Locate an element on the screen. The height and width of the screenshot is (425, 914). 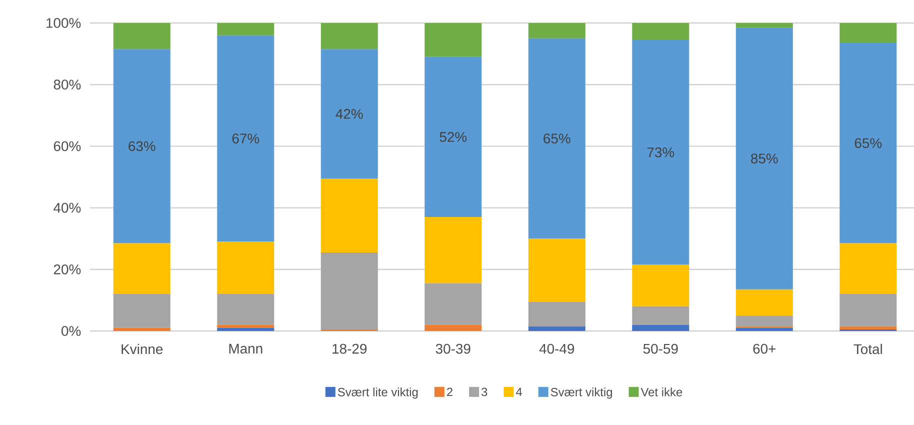
y-tick-label: 100% is located at coordinates (63, 23).